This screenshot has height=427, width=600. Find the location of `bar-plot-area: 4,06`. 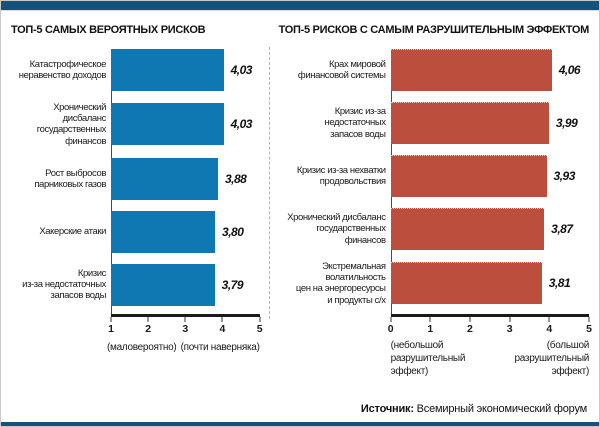

bar-plot-area: 4,06 is located at coordinates (489, 70).